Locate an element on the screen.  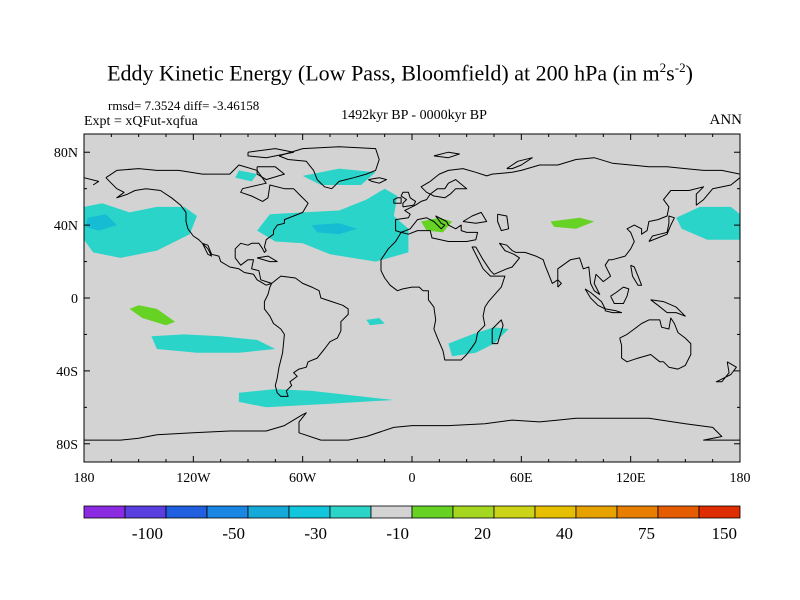
coastline-south-america is located at coordinates (306, 336).